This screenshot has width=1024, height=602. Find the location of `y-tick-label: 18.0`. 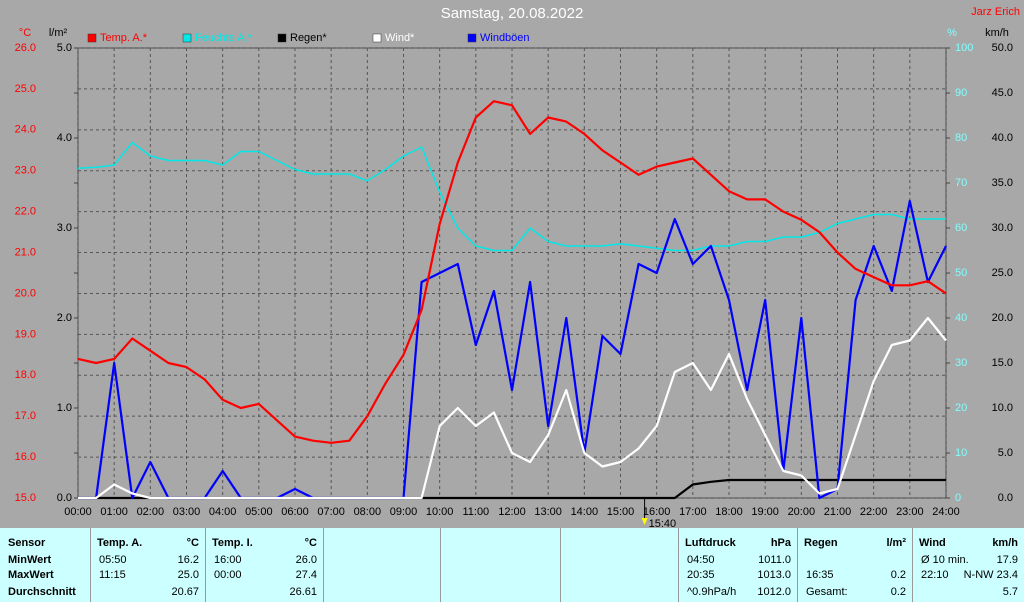

y-tick-label: 18.0 is located at coordinates (25, 375).